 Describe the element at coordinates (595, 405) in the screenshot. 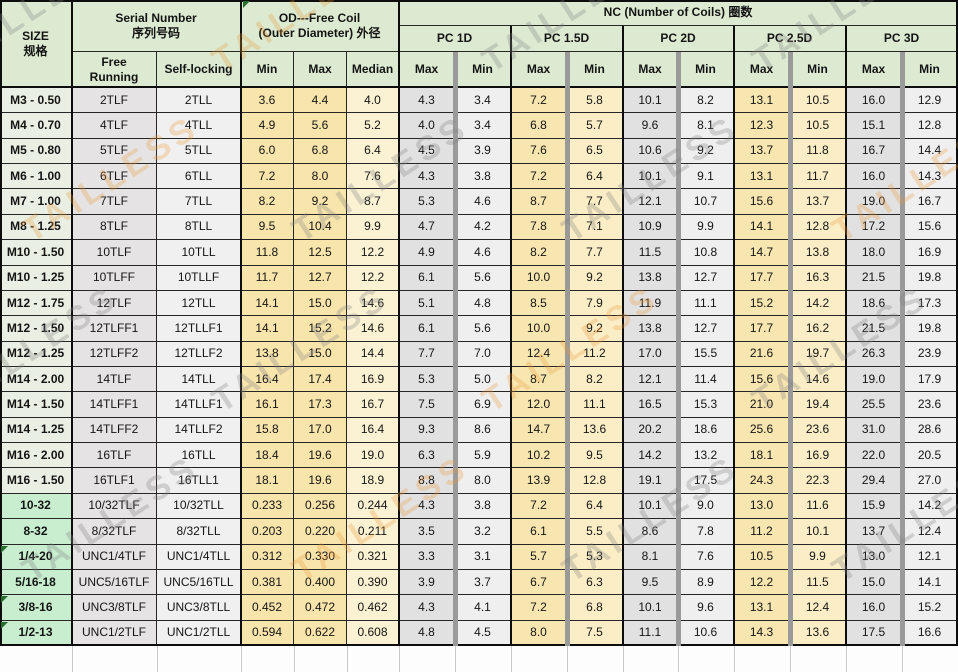

I see `nc-min-cell: 11.1` at that location.